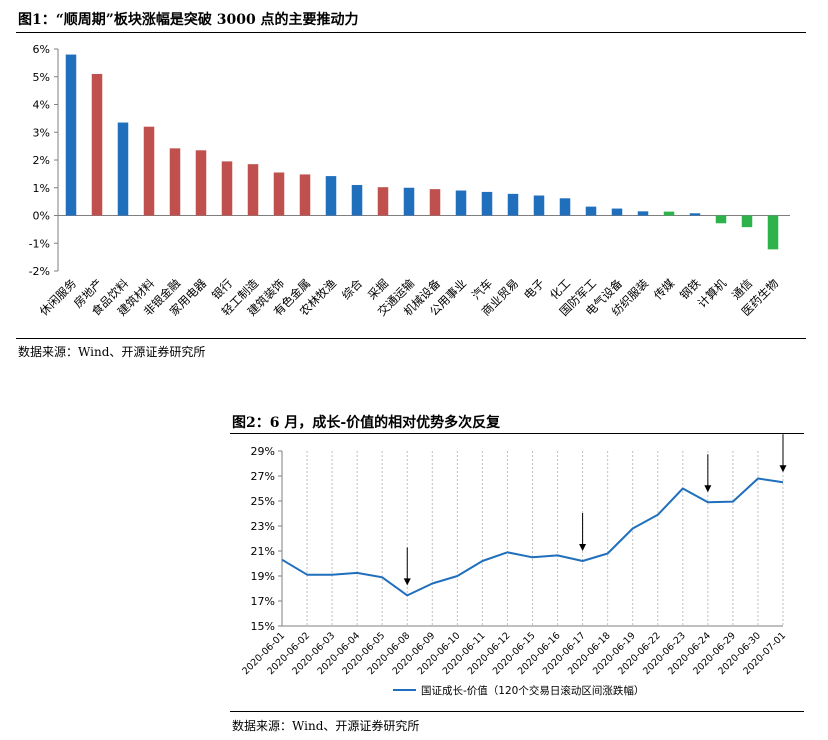  Describe the element at coordinates (41, 77) in the screenshot. I see `y-tick-label: 5%` at that location.